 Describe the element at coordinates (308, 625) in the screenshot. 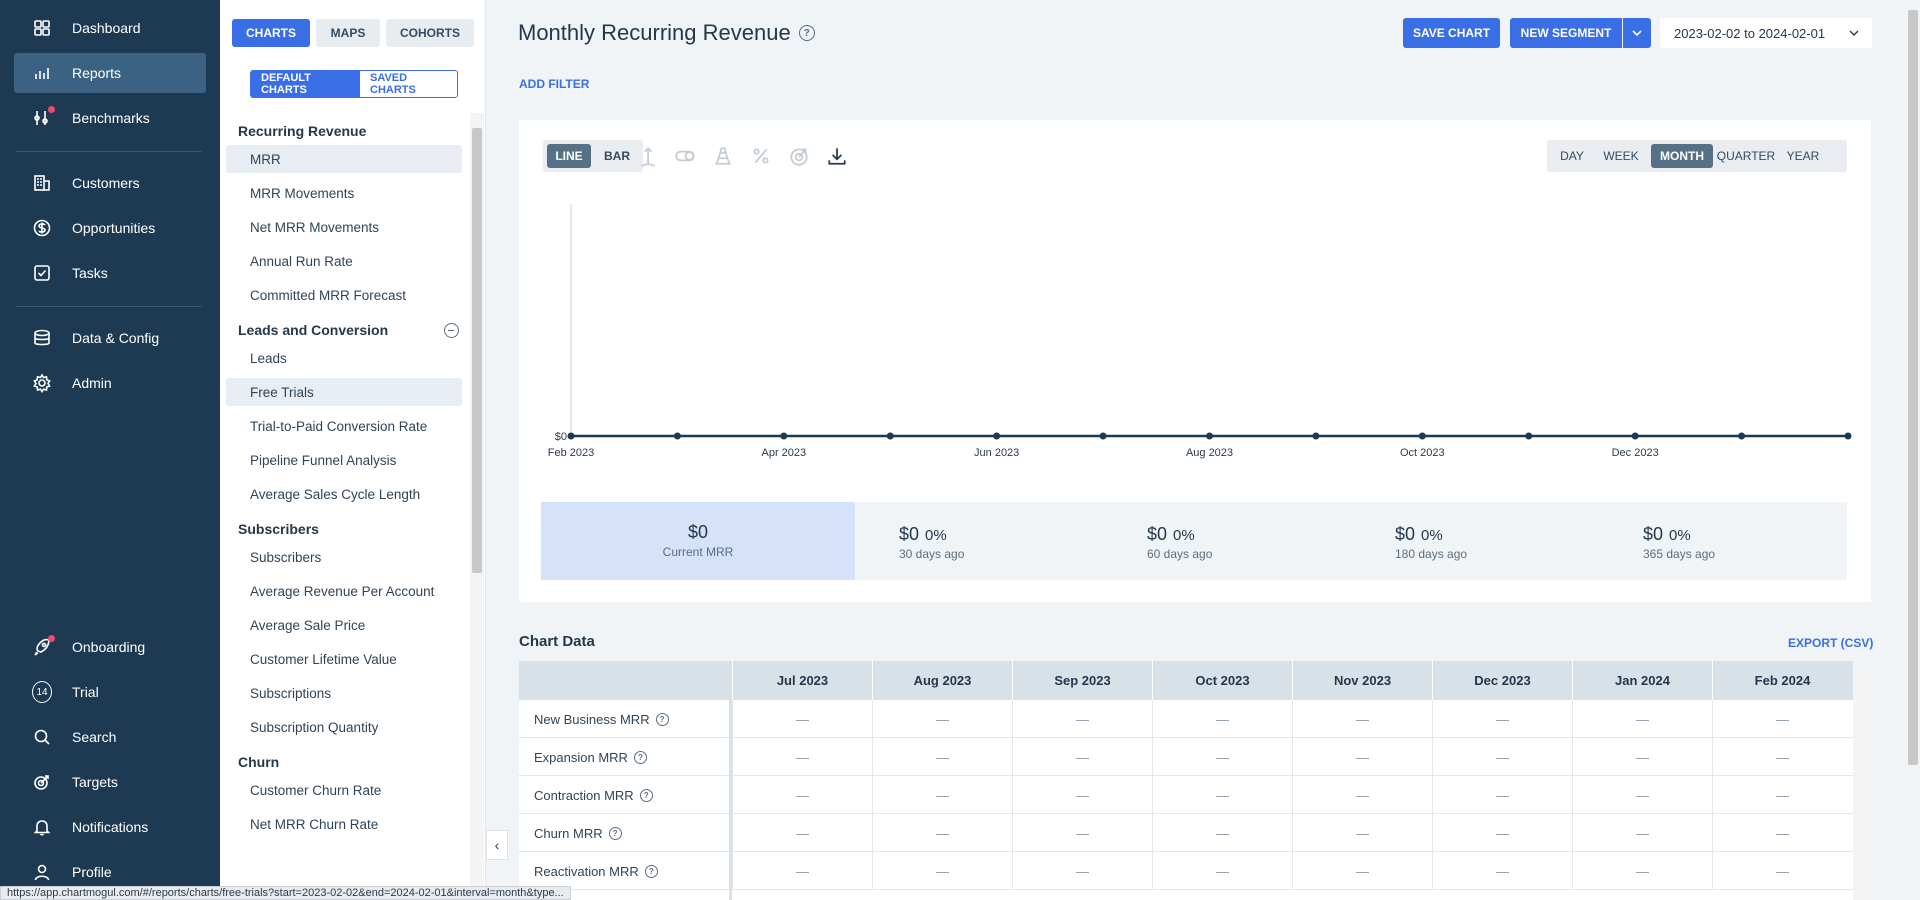

I see `report-item-average-sale-price: Average Sale Price` at that location.